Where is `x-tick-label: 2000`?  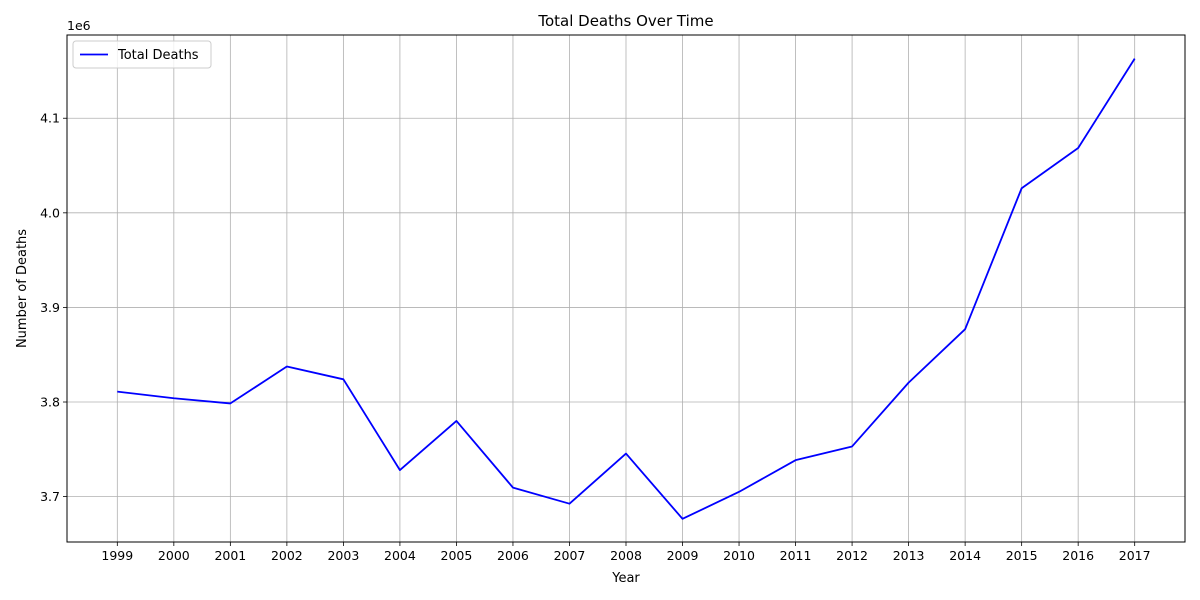 x-tick-label: 2000 is located at coordinates (174, 555).